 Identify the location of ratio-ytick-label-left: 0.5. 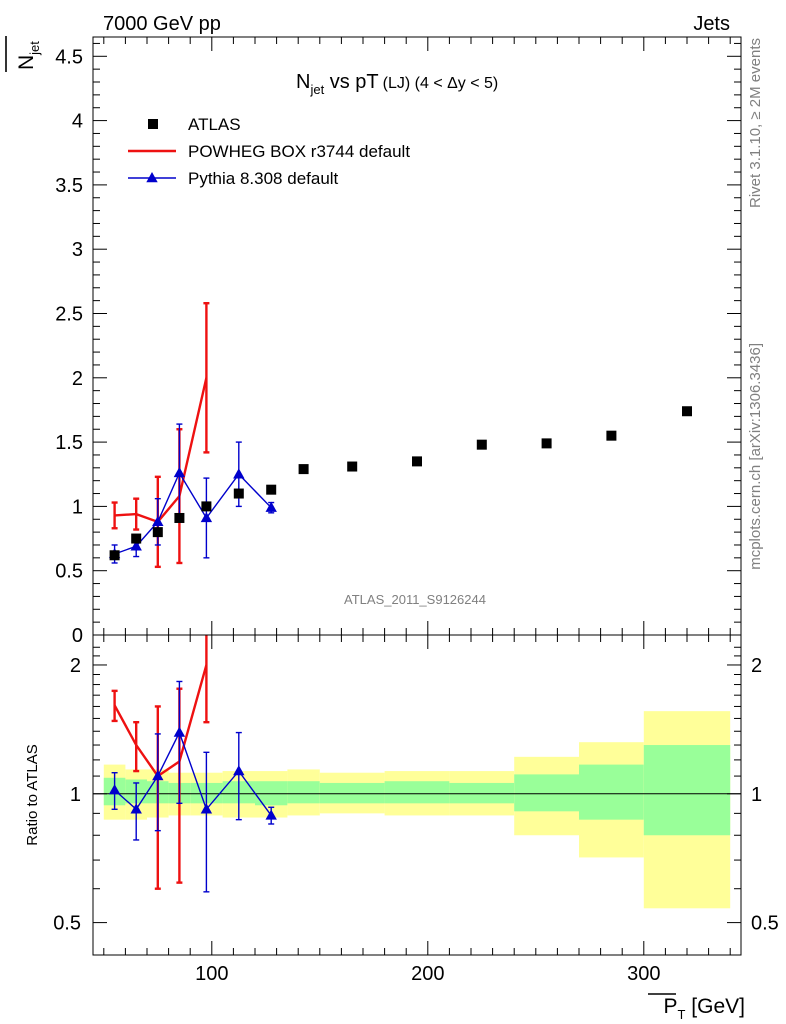
(67, 924).